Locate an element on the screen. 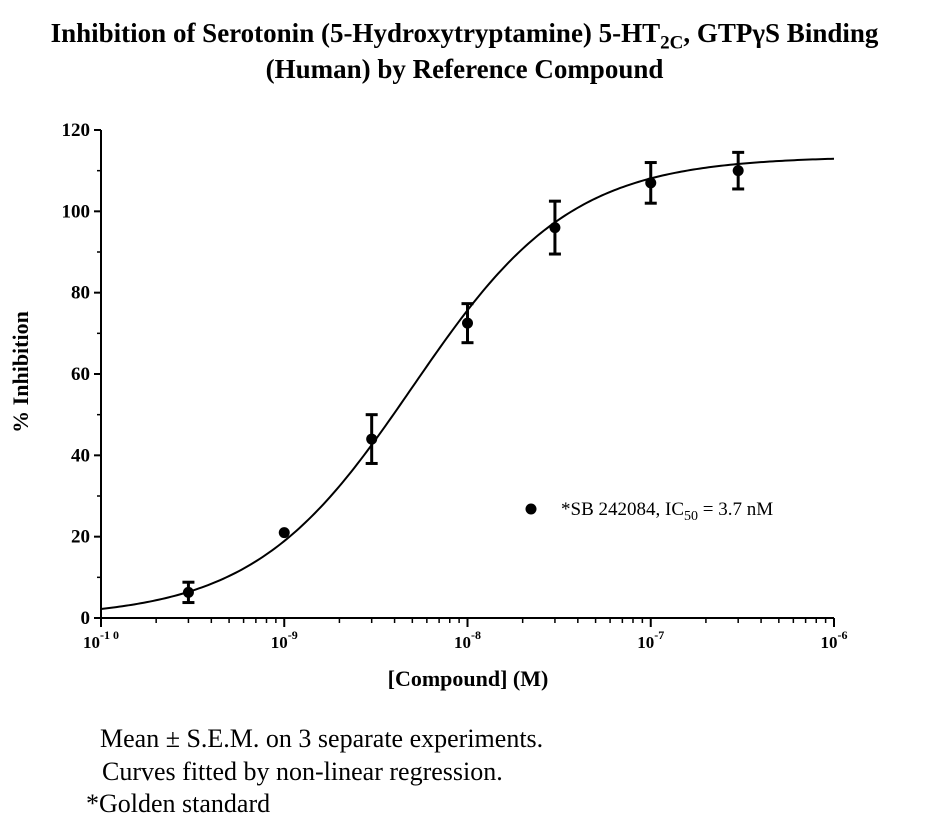  y-tick-label: 40 is located at coordinates (80, 455).